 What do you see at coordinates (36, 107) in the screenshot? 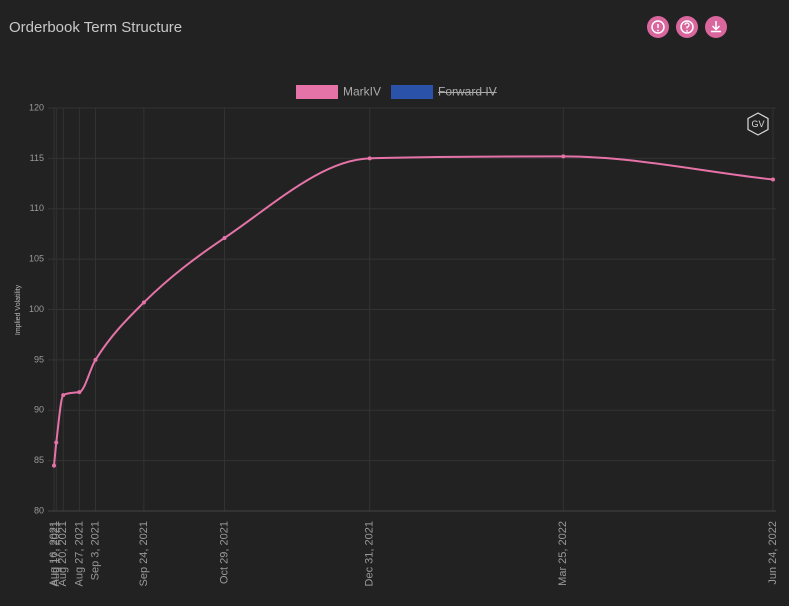
I see `y-tick-label: 120` at bounding box center [36, 107].